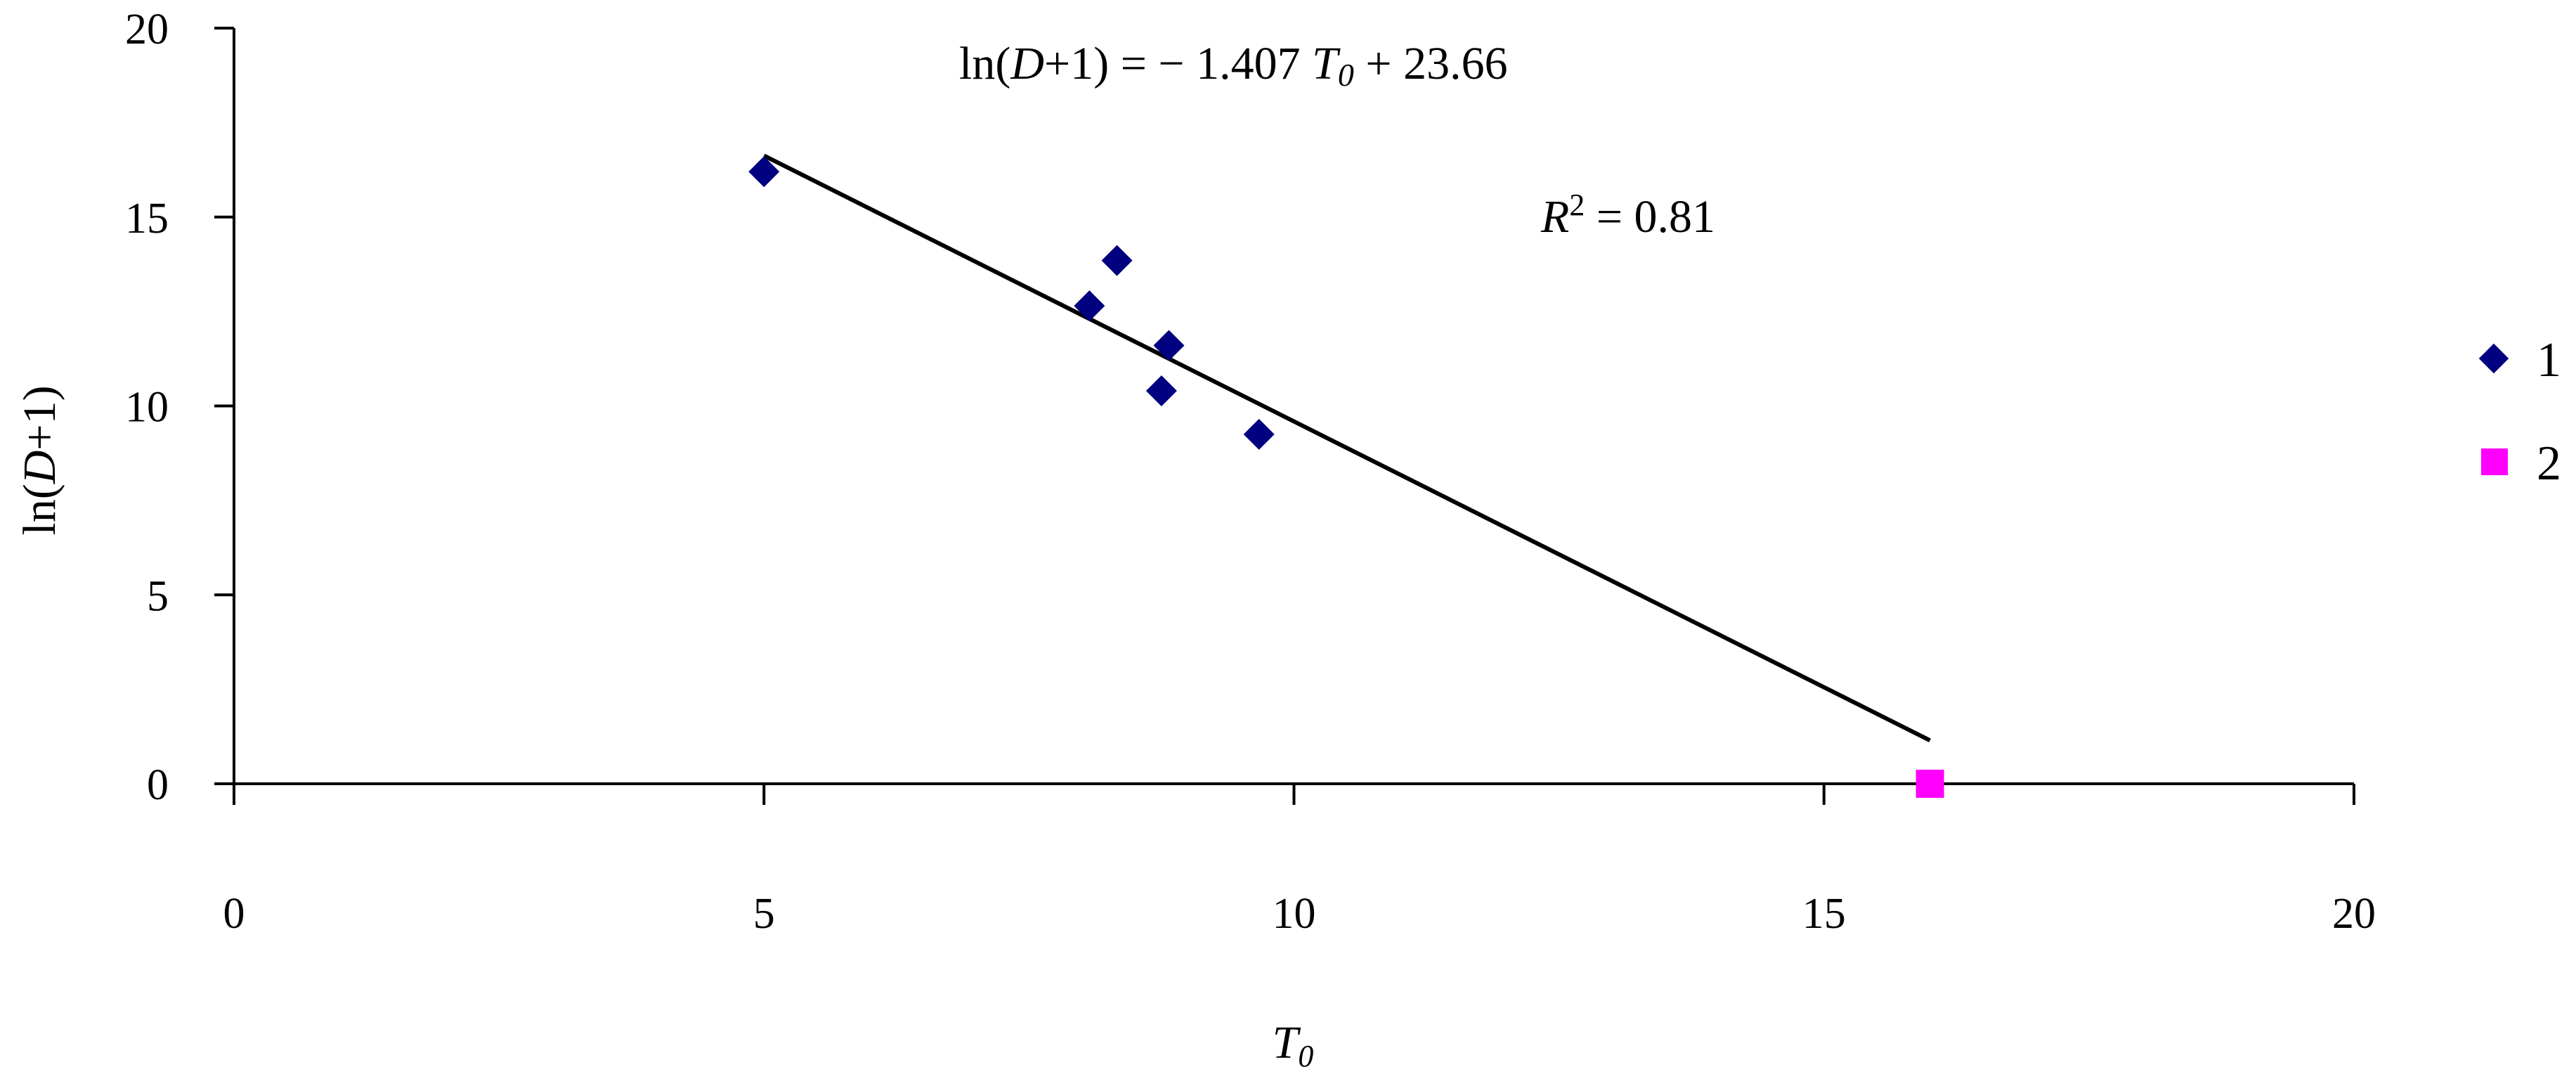 This screenshot has width=2576, height=1079. Describe the element at coordinates (2521, 464) in the screenshot. I see `legend-entry-2: 2` at that location.